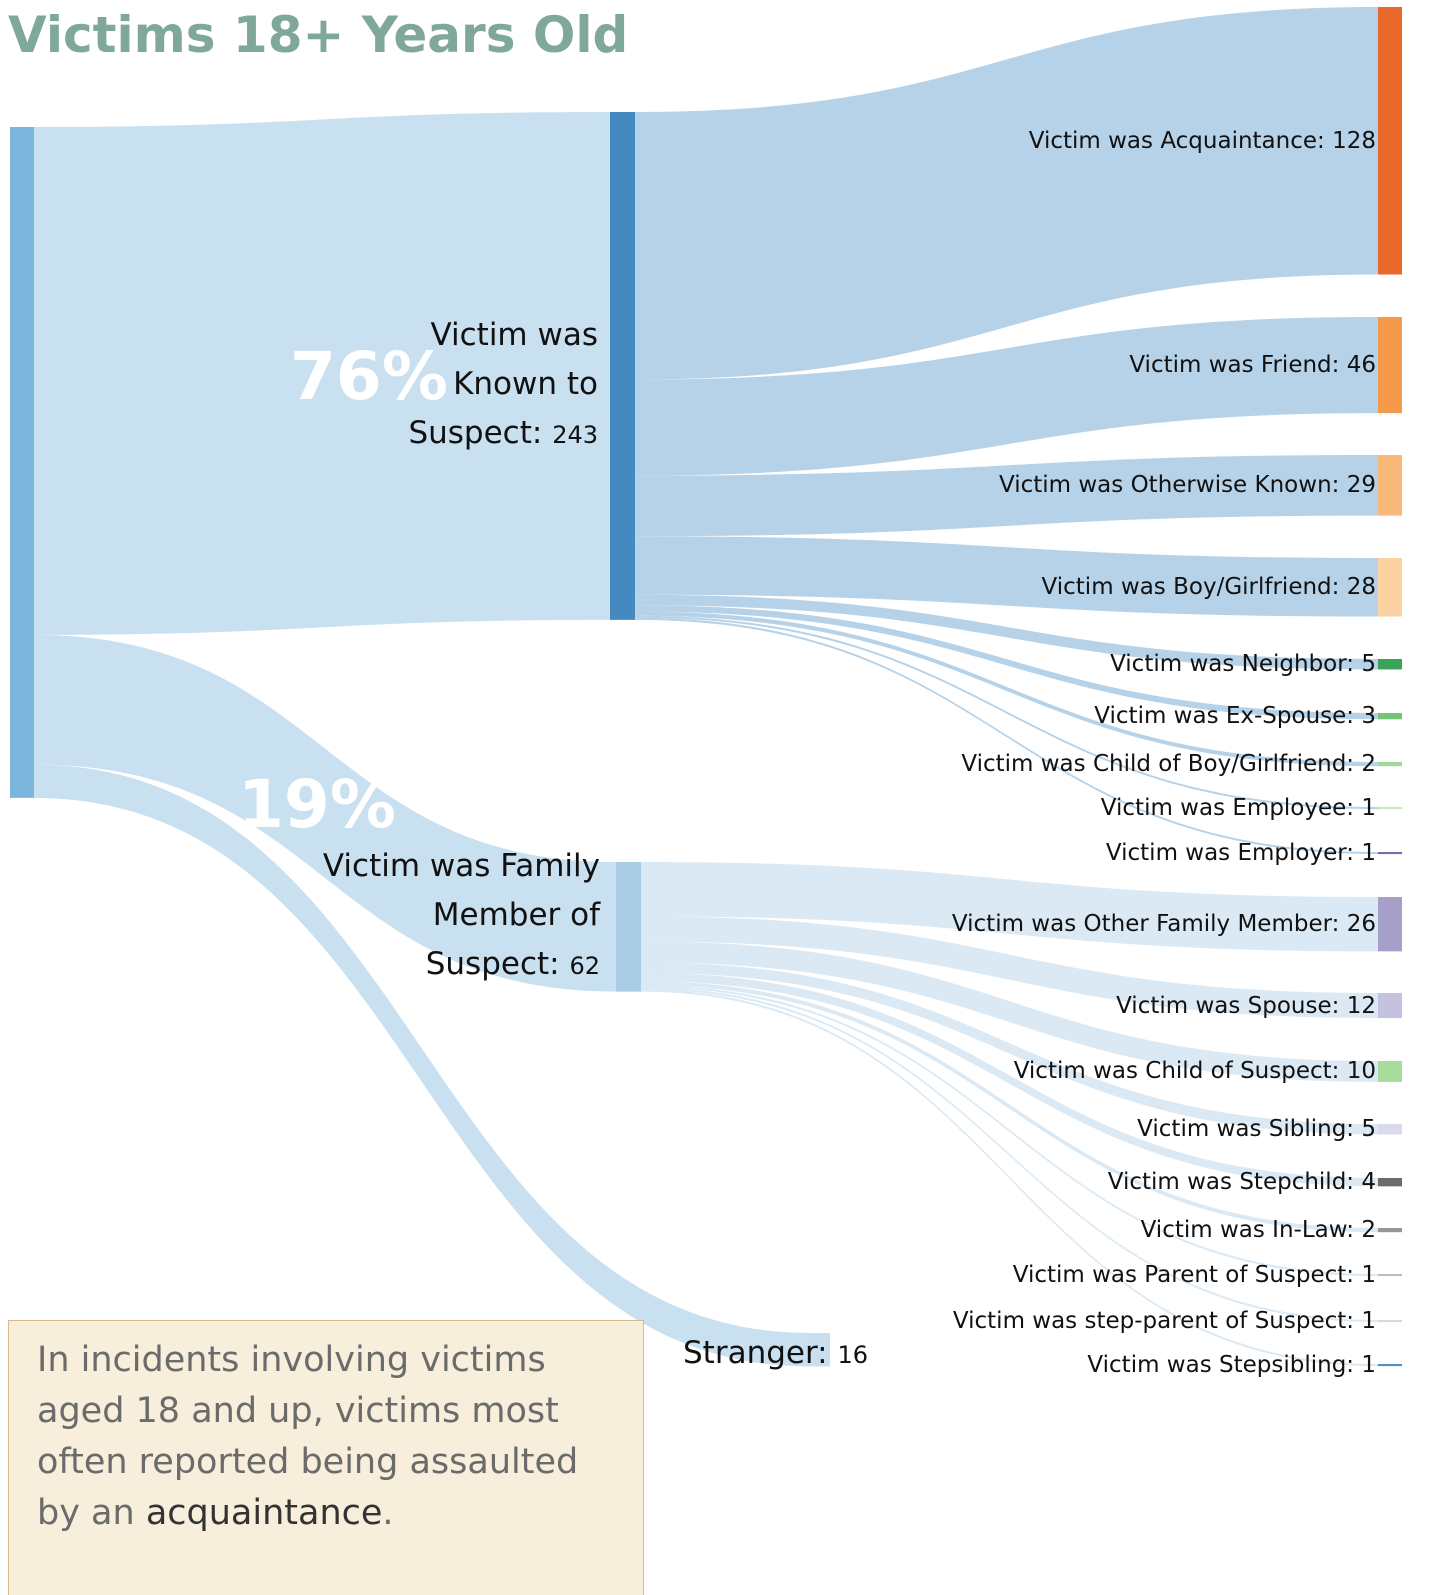 This screenshot has width=1440, height=1595. I want to click on node-label: Victim was Friend: 46, so click(1252, 365).